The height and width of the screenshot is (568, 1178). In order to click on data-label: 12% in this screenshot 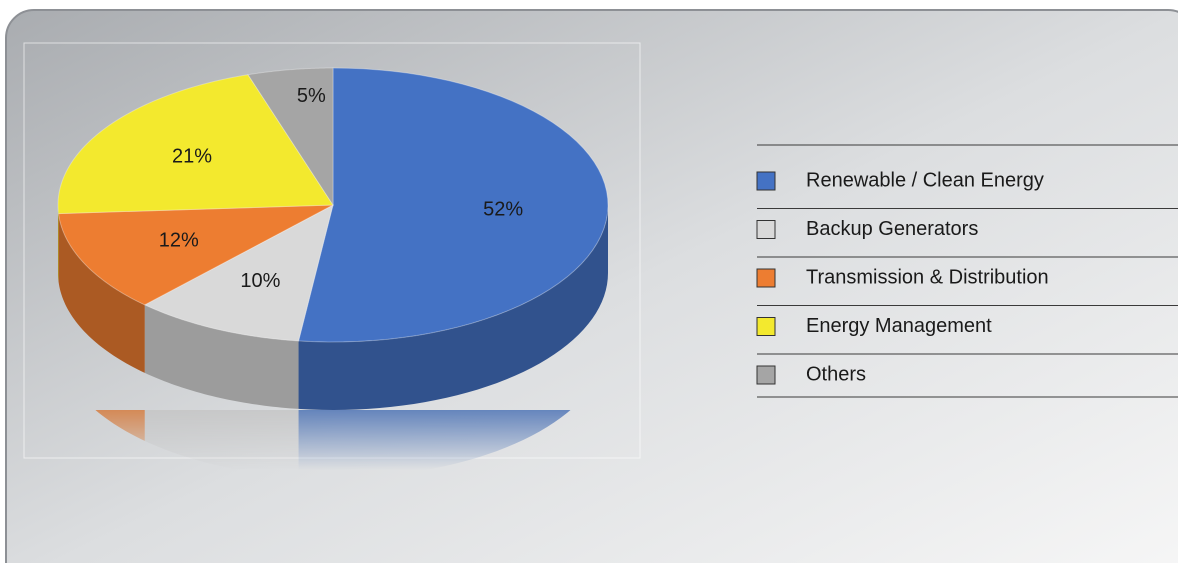, I will do `click(179, 240)`.